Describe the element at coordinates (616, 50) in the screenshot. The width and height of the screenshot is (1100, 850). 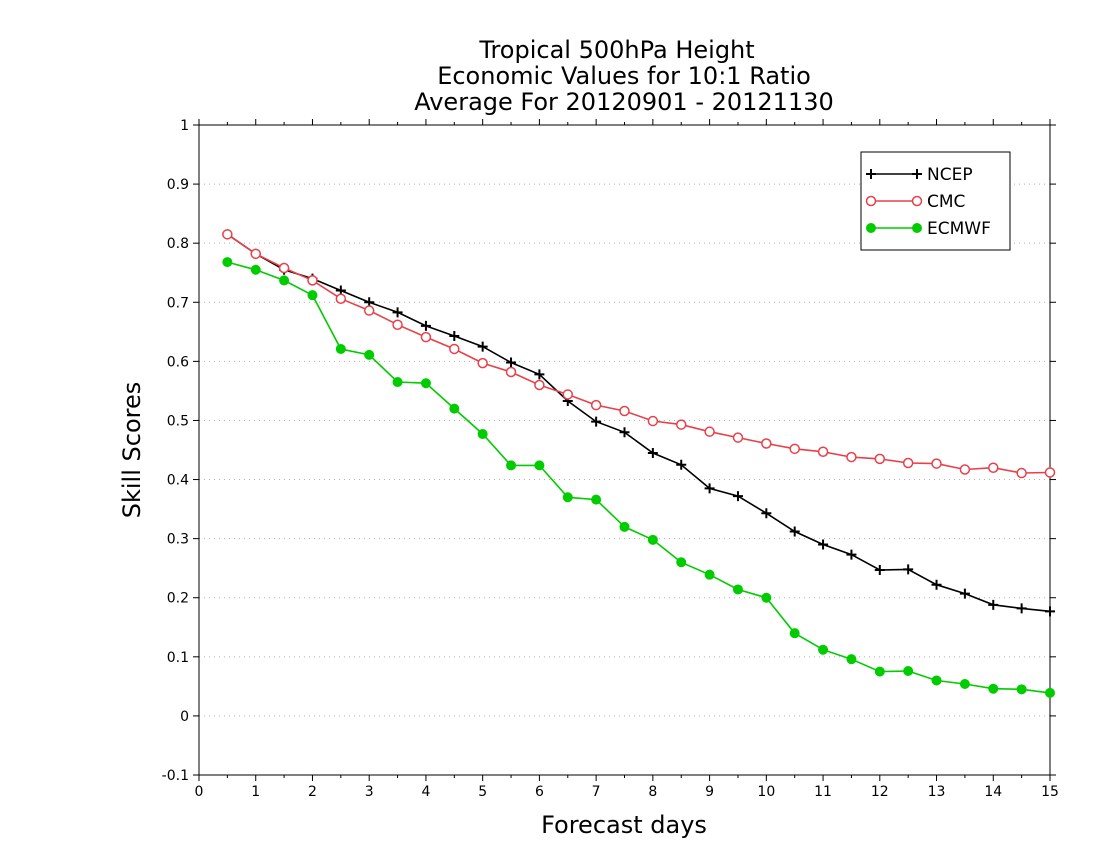
I see `chart-title-line-1: Tropical 500hPa Height` at that location.